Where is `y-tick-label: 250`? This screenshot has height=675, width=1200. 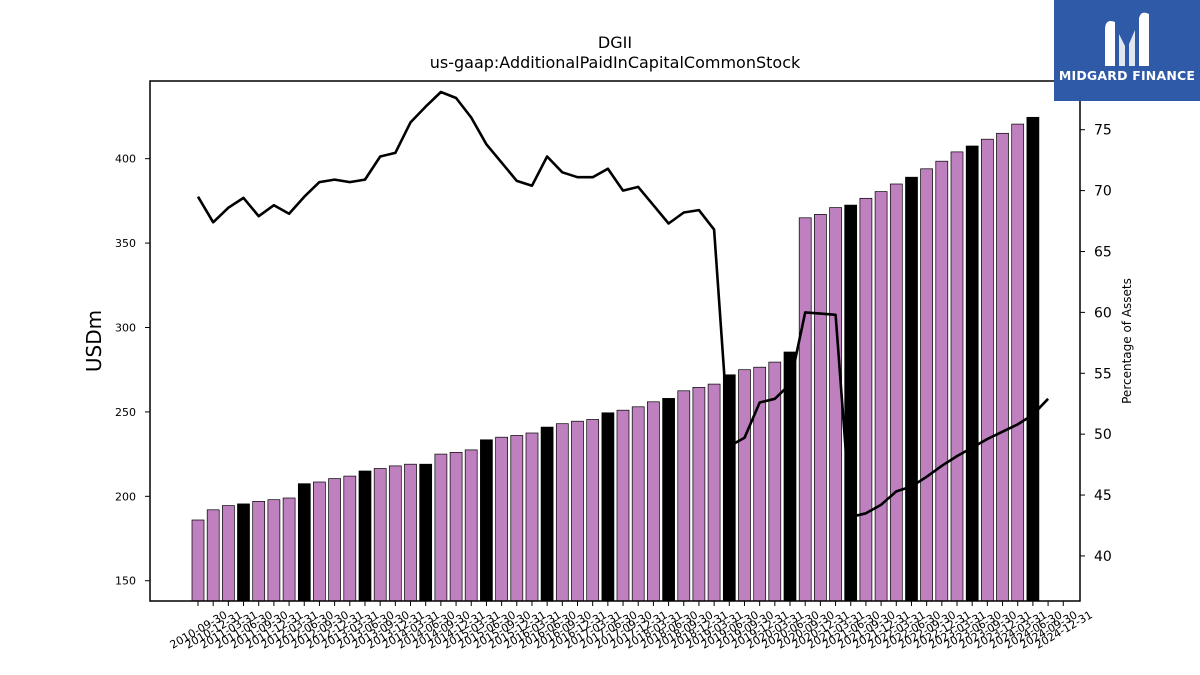
y-tick-label: 250 is located at coordinates (125, 412).